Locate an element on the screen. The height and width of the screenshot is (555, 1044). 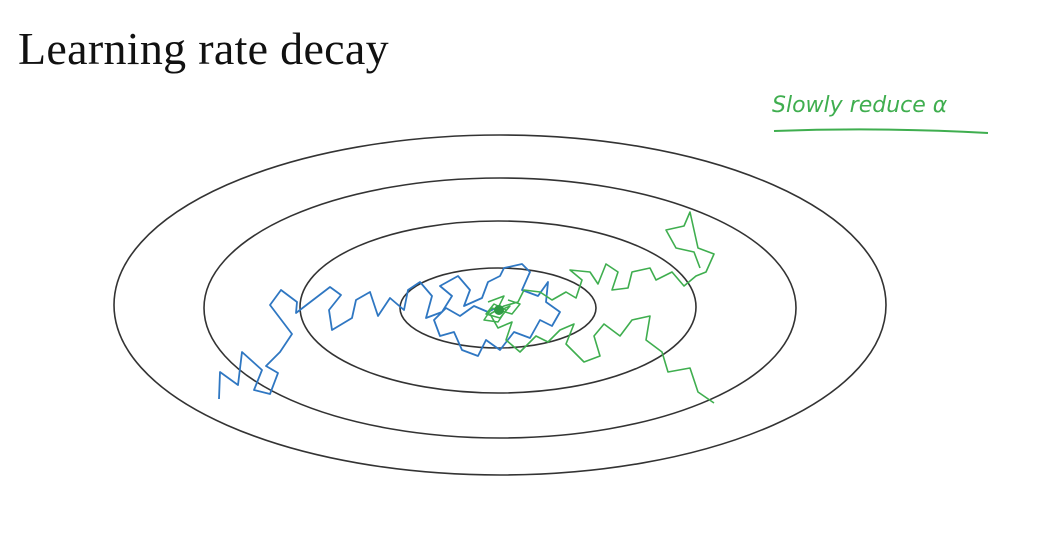
contour-third is located at coordinates (498, 307).